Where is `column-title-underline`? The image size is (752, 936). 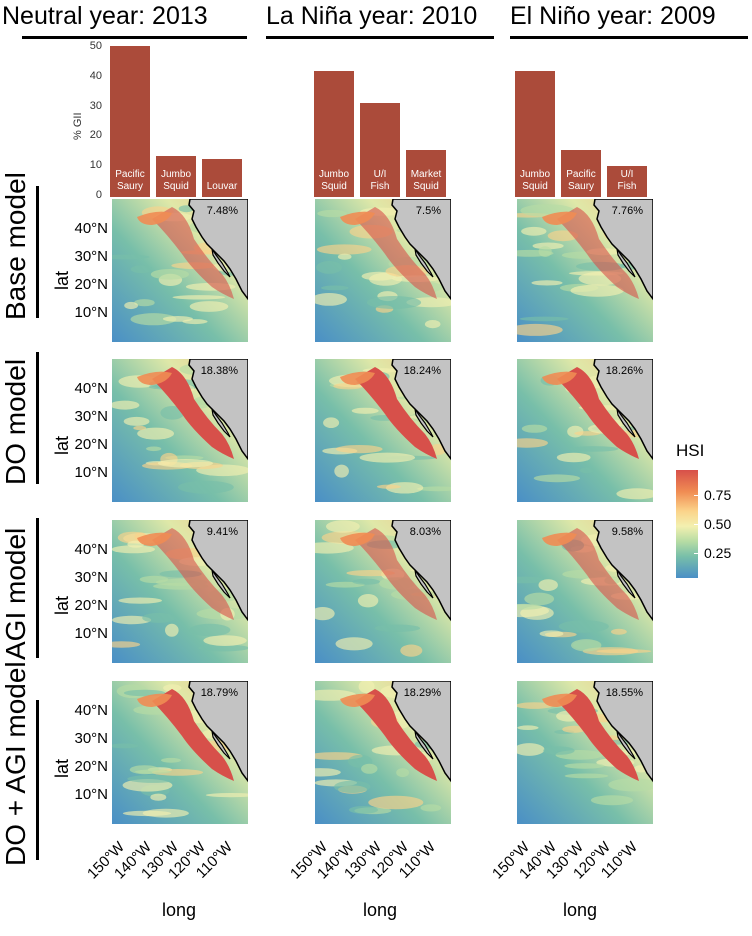 column-title-underline is located at coordinates (134, 37).